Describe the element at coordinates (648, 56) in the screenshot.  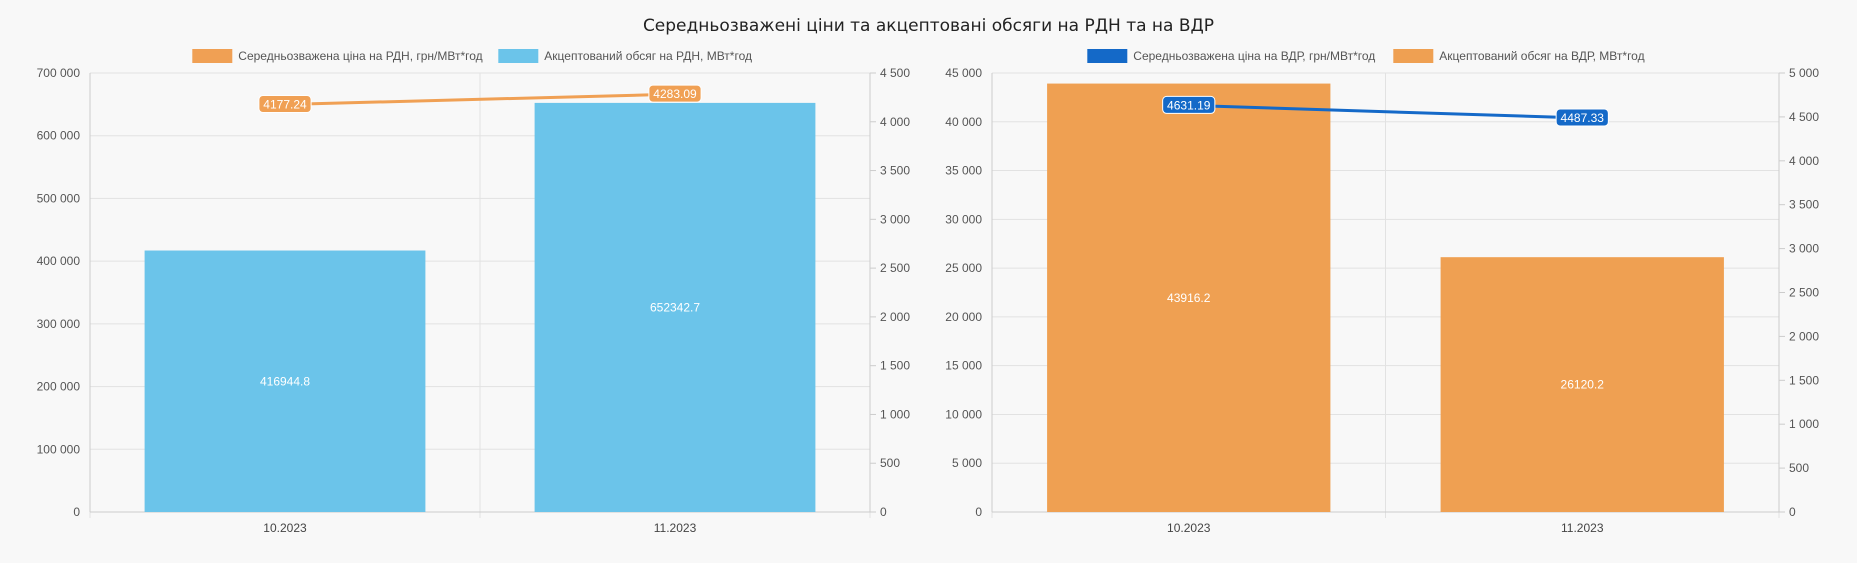
I see `legend-label: Акцептований обсяг на РДН, МВт*год` at that location.